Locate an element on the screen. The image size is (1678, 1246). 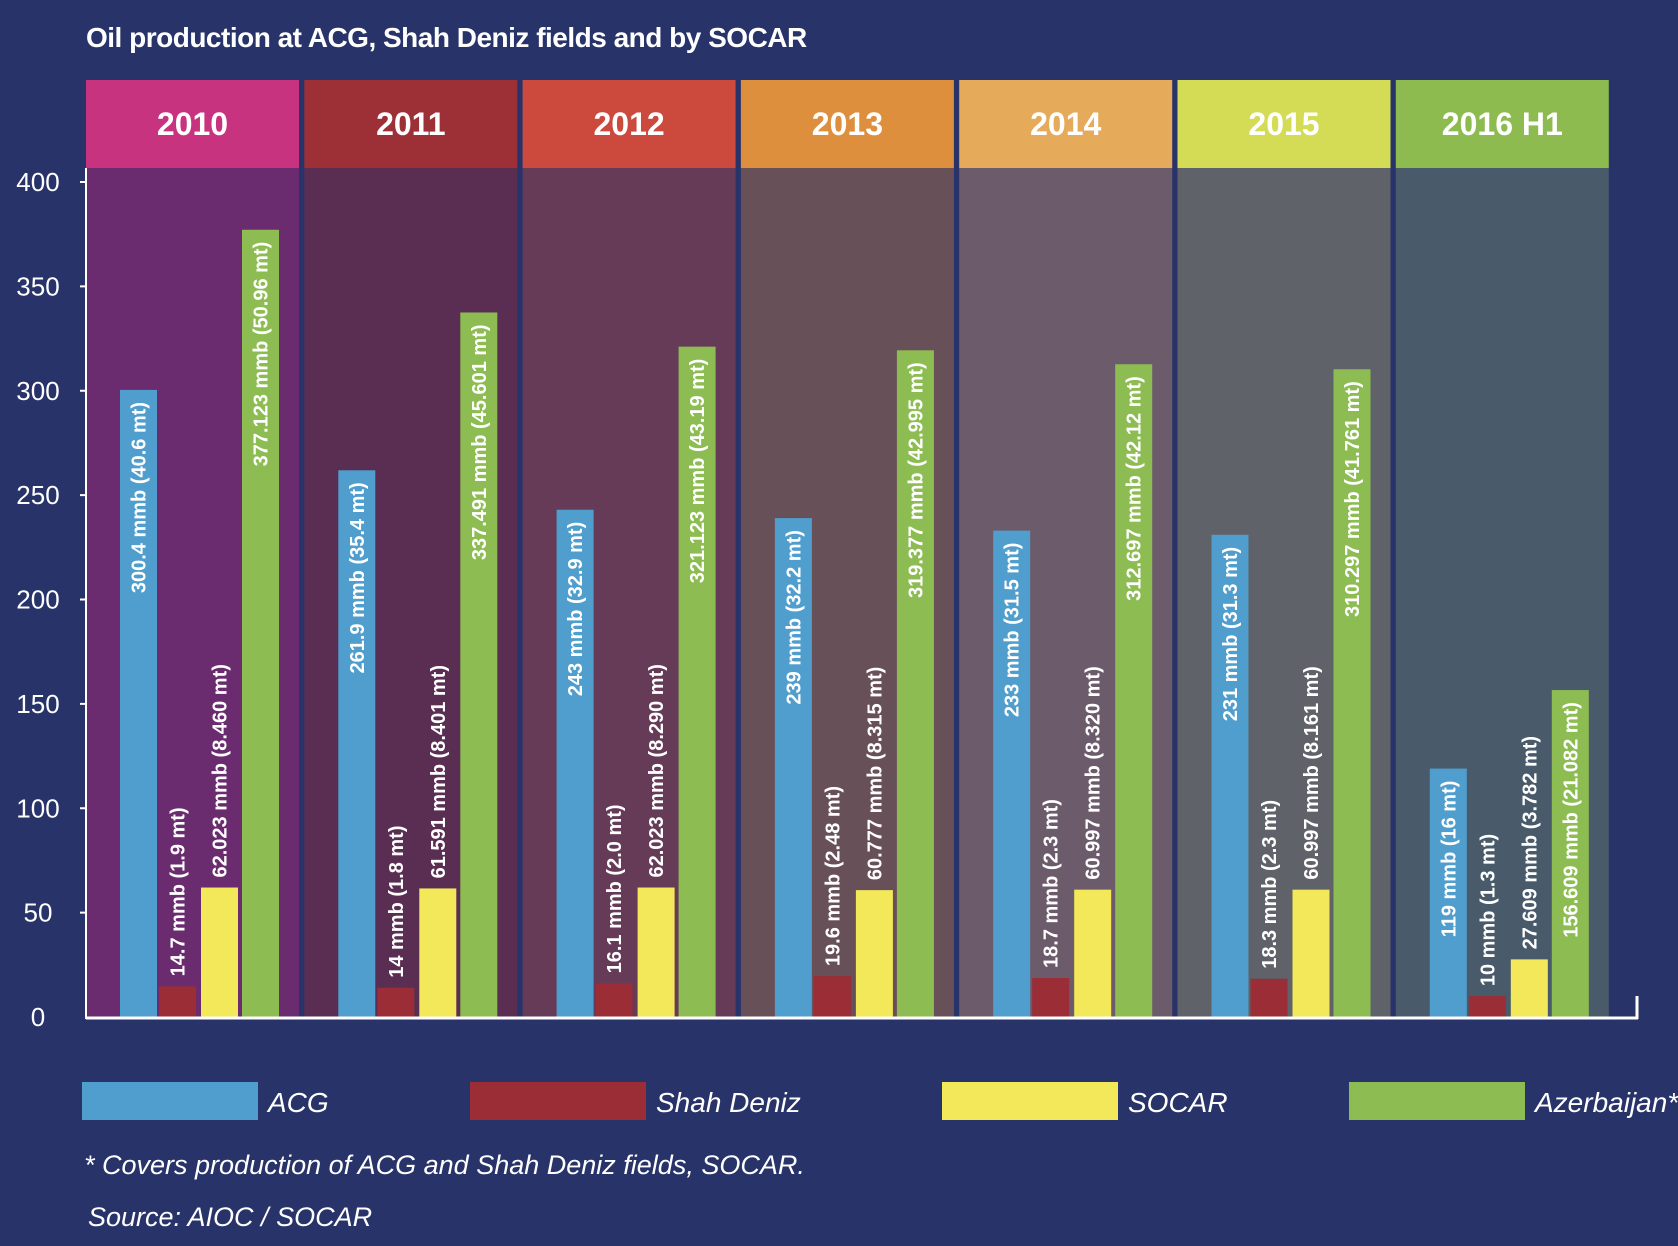
header-2013 is located at coordinates (847, 124).